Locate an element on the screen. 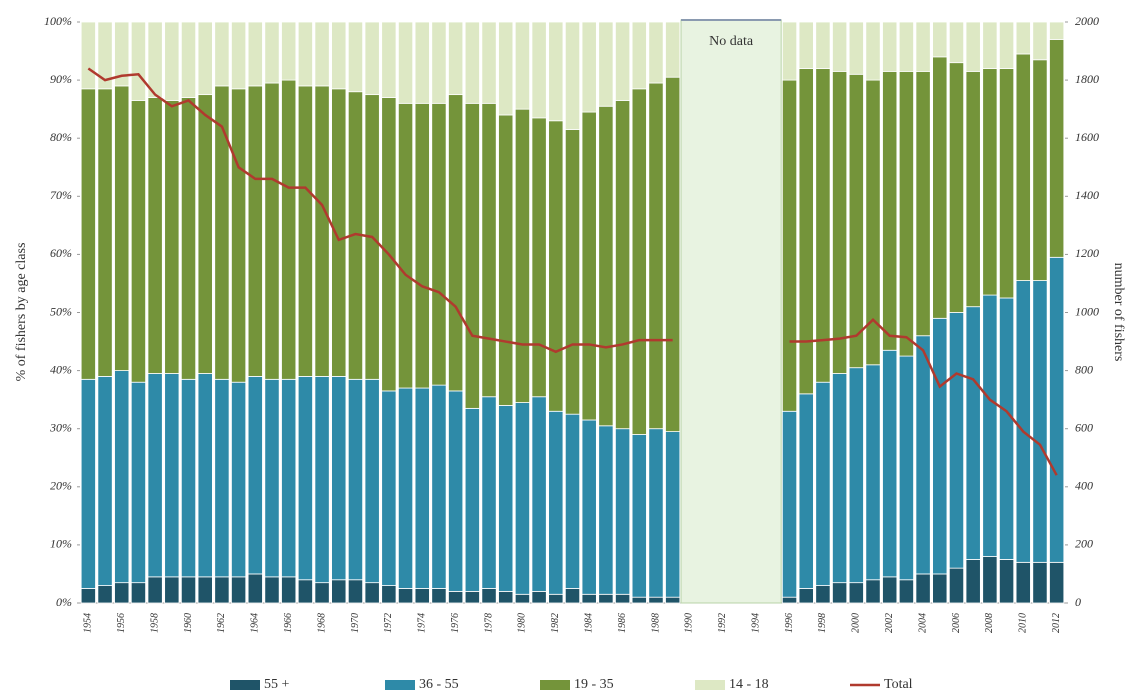 The image size is (1131, 695). y2-tick-label: 1200 is located at coordinates (1087, 253).